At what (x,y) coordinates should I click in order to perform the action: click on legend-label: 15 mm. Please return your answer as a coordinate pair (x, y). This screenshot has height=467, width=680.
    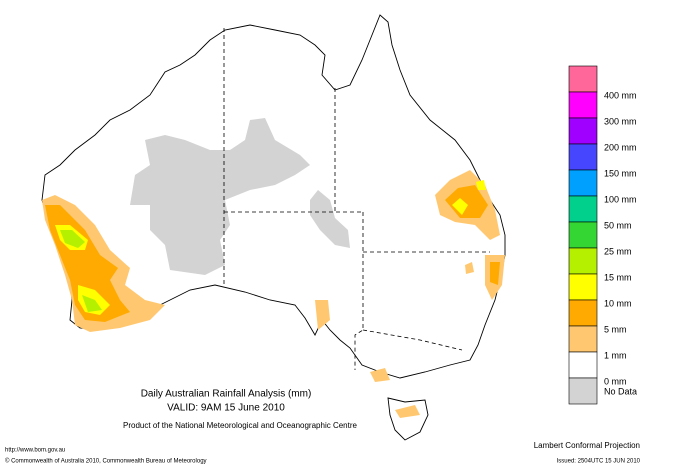
    Looking at the image, I should click on (618, 277).